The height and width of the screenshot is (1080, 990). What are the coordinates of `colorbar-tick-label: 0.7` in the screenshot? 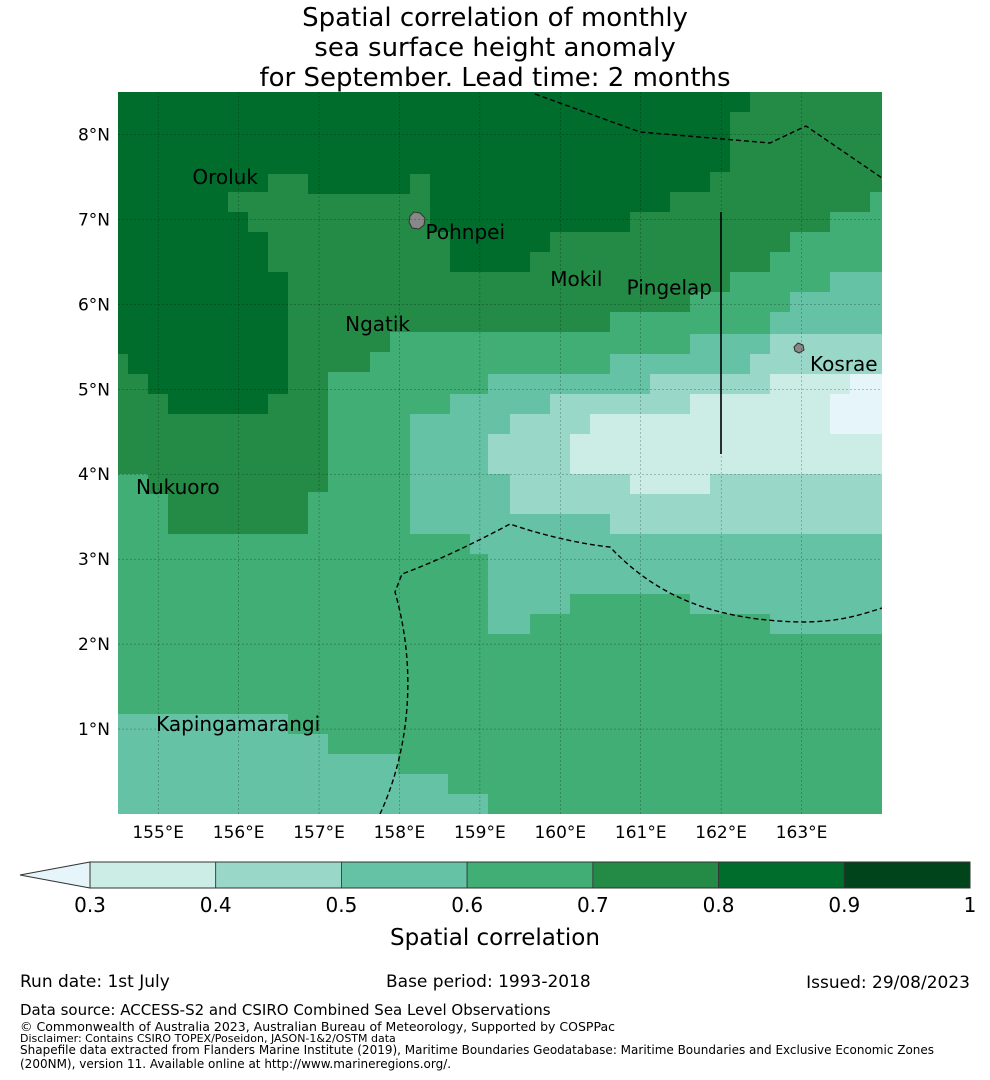 It's located at (593, 905).